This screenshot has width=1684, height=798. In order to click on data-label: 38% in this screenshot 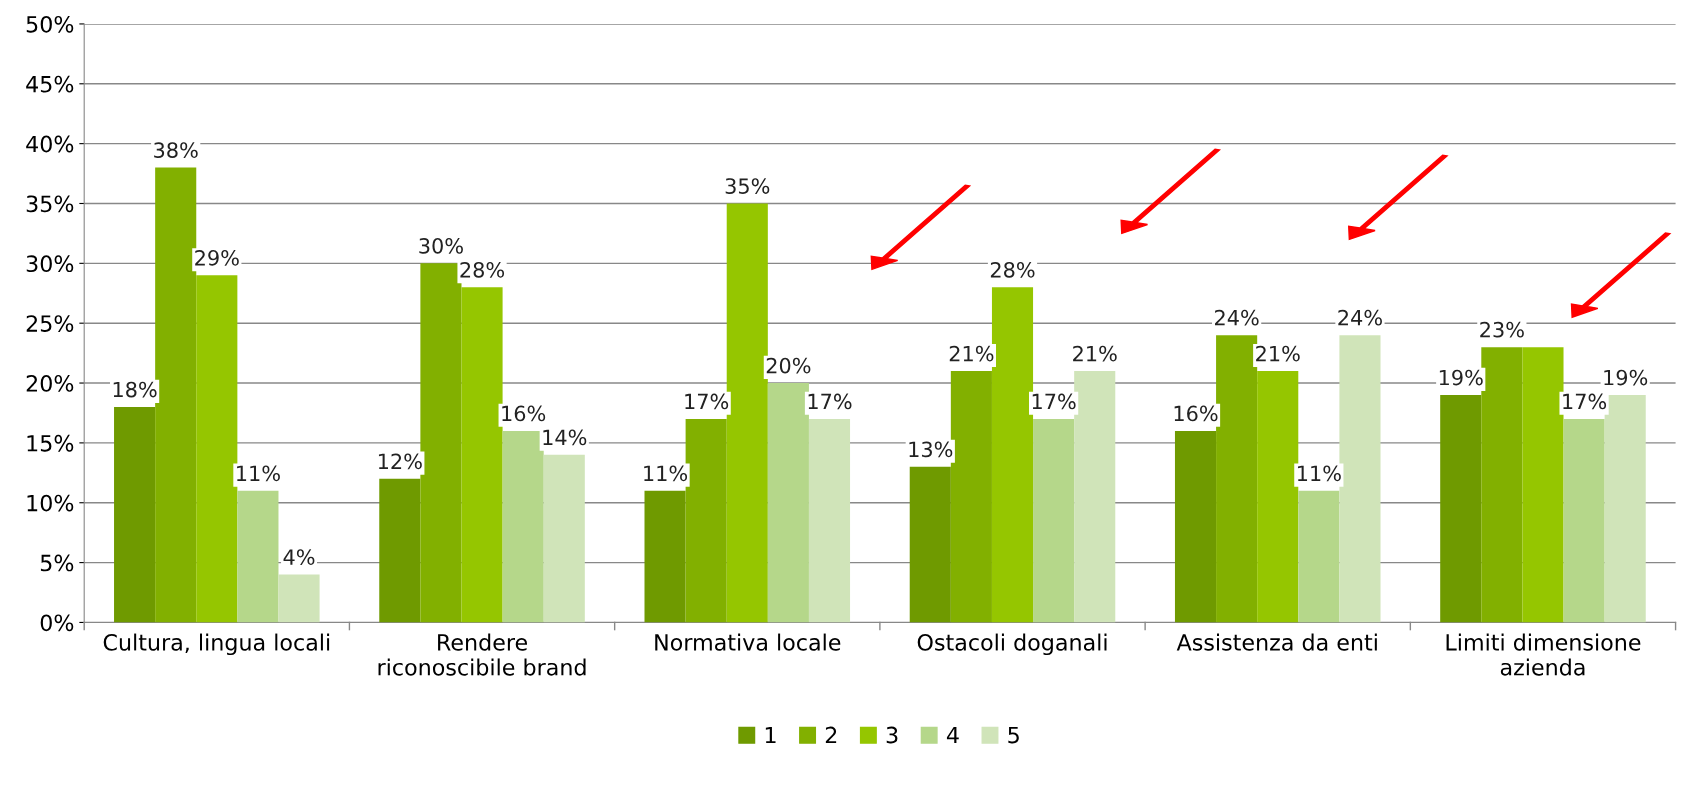, I will do `click(176, 150)`.